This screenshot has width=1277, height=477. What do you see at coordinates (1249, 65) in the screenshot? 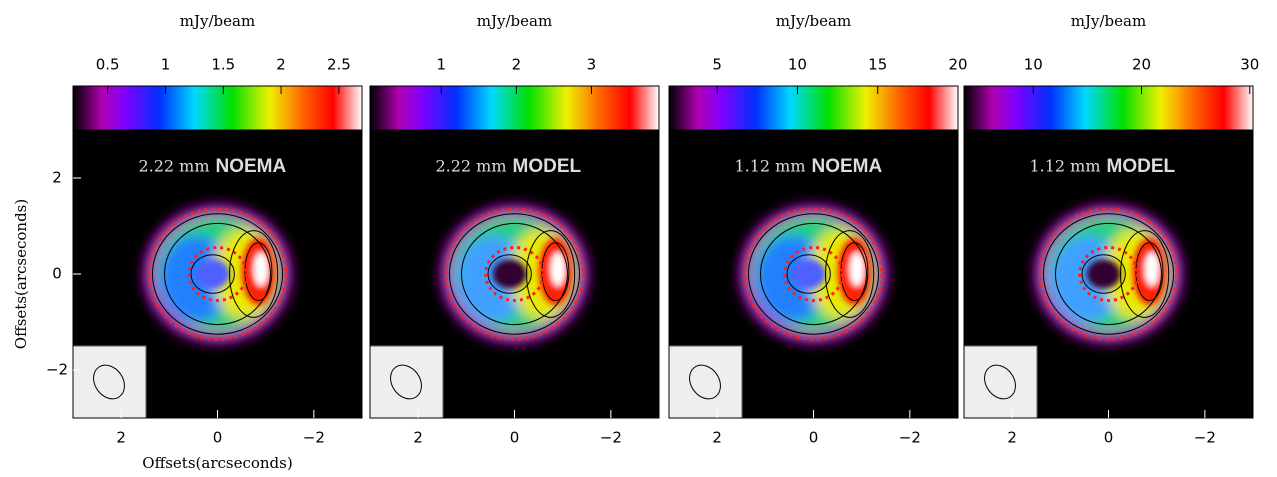
I see `colorbar-tick-label: 30` at bounding box center [1249, 65].